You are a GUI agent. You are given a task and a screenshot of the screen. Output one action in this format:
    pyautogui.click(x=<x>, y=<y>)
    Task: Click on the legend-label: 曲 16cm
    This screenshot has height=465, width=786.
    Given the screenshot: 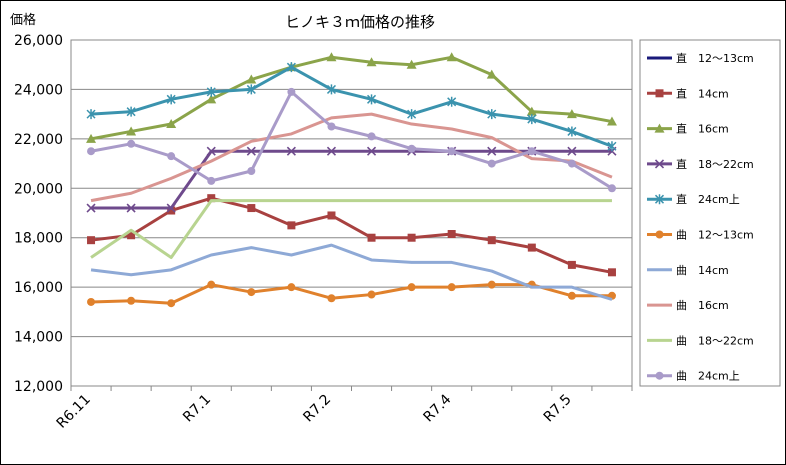 What is the action you would take?
    pyautogui.click(x=702, y=305)
    